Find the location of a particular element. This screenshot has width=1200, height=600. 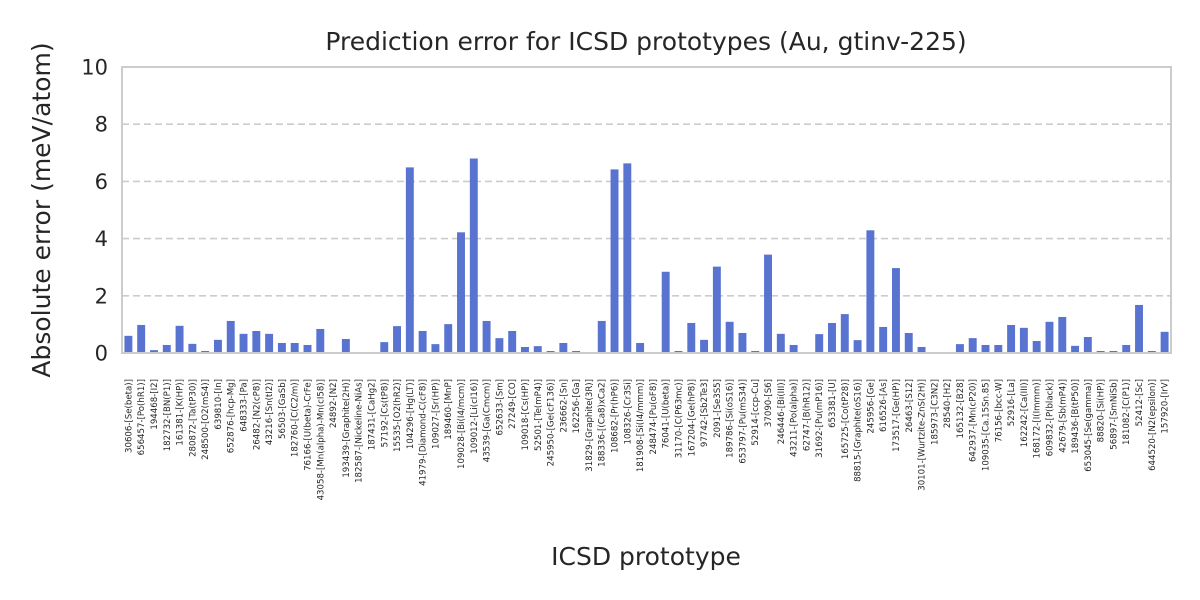

x-tick-label: 76041-[U(beta)] is located at coordinates (667, 414).